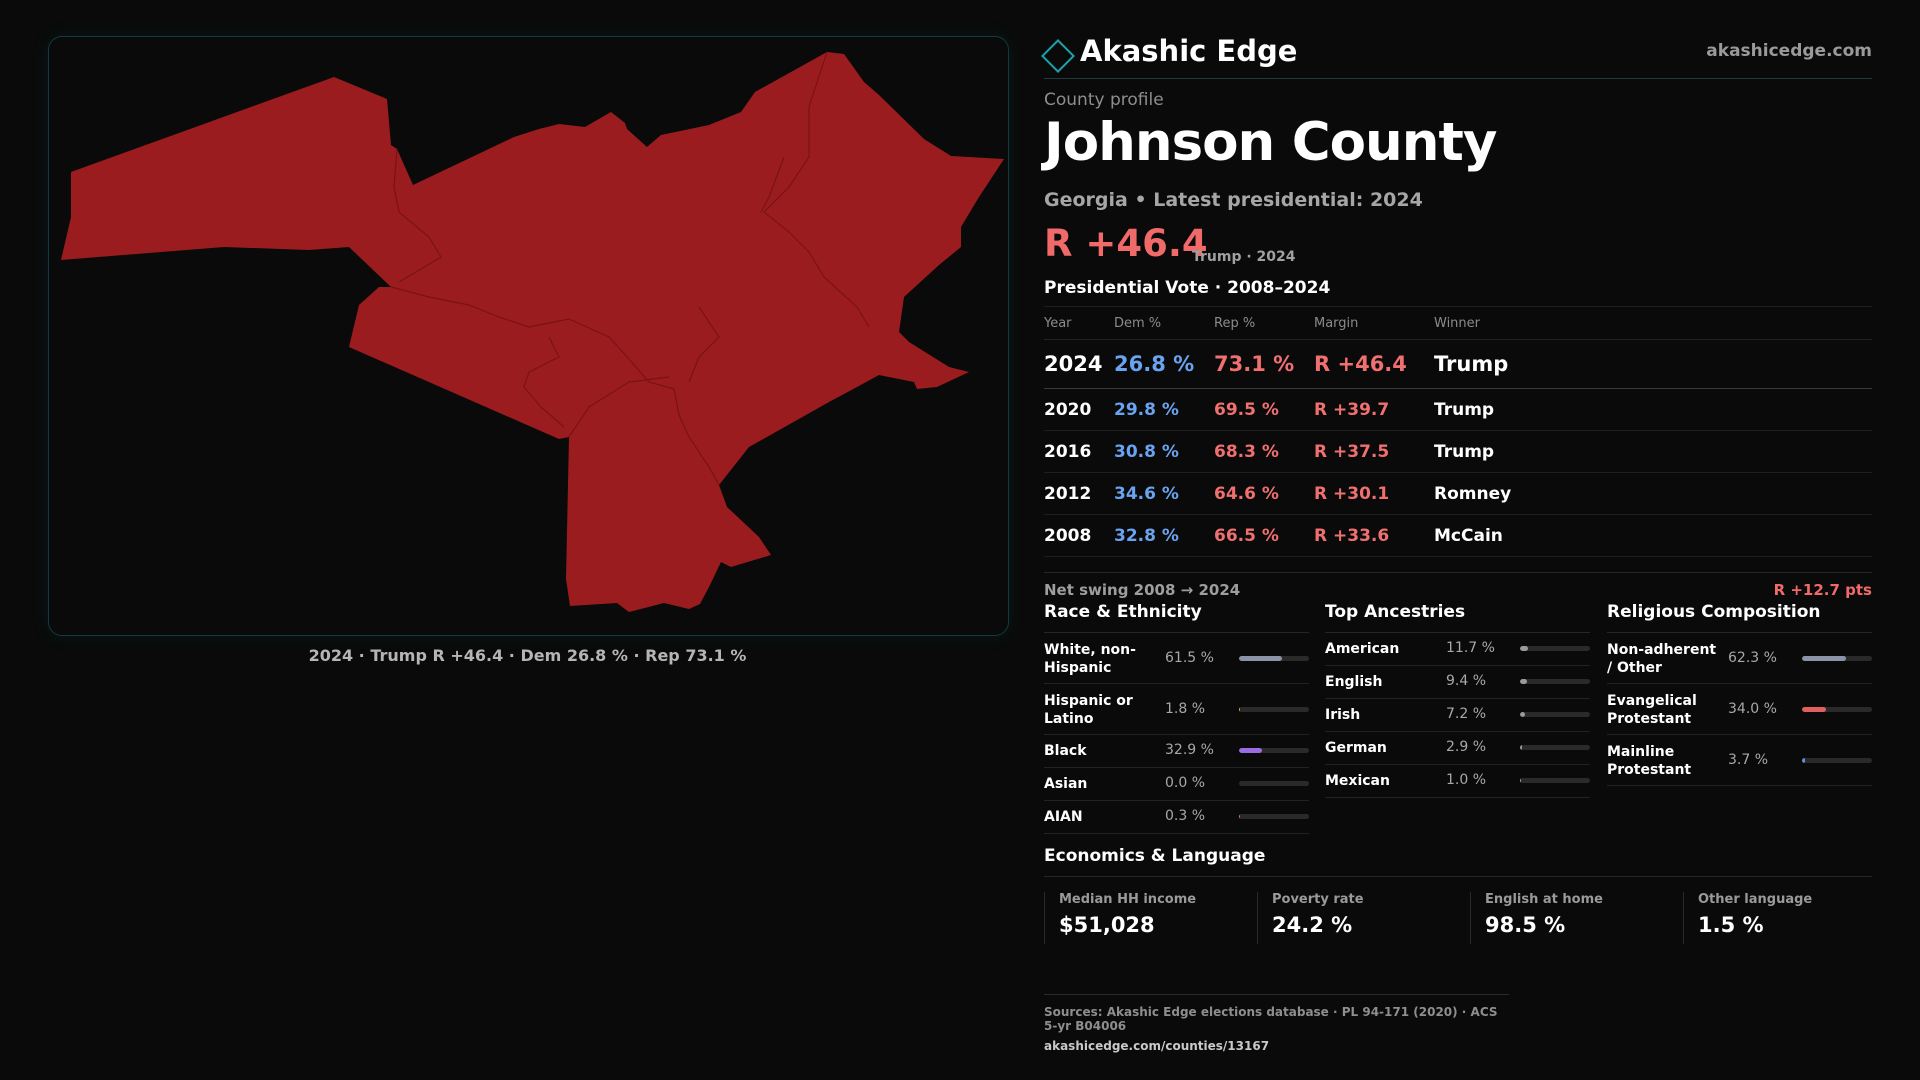  Describe the element at coordinates (1343, 715) in the screenshot. I see `ancestry-label: Irish` at that location.